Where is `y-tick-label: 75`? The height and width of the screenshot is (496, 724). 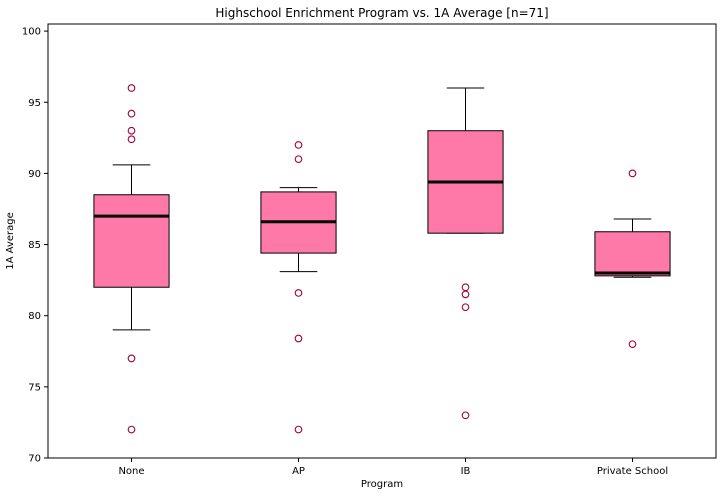 y-tick-label: 75 is located at coordinates (34, 387).